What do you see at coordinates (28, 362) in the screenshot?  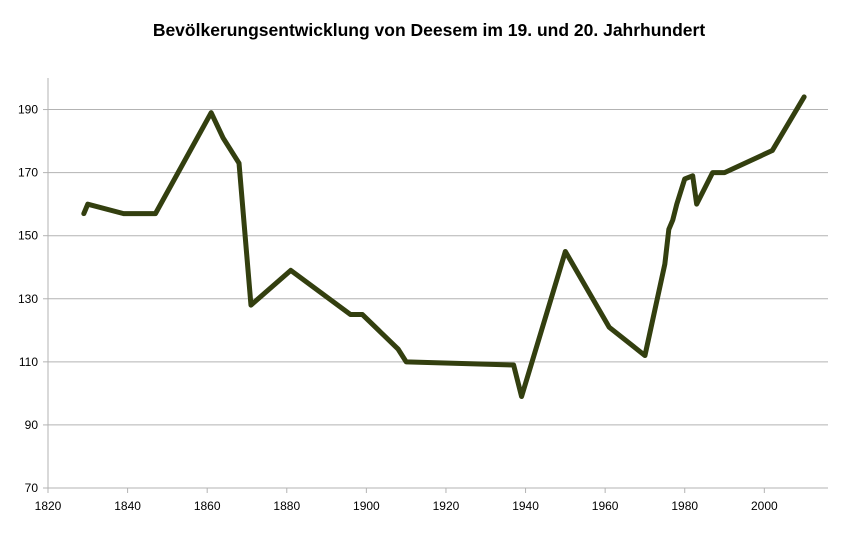 I see `y-tick-label: 110` at bounding box center [28, 362].